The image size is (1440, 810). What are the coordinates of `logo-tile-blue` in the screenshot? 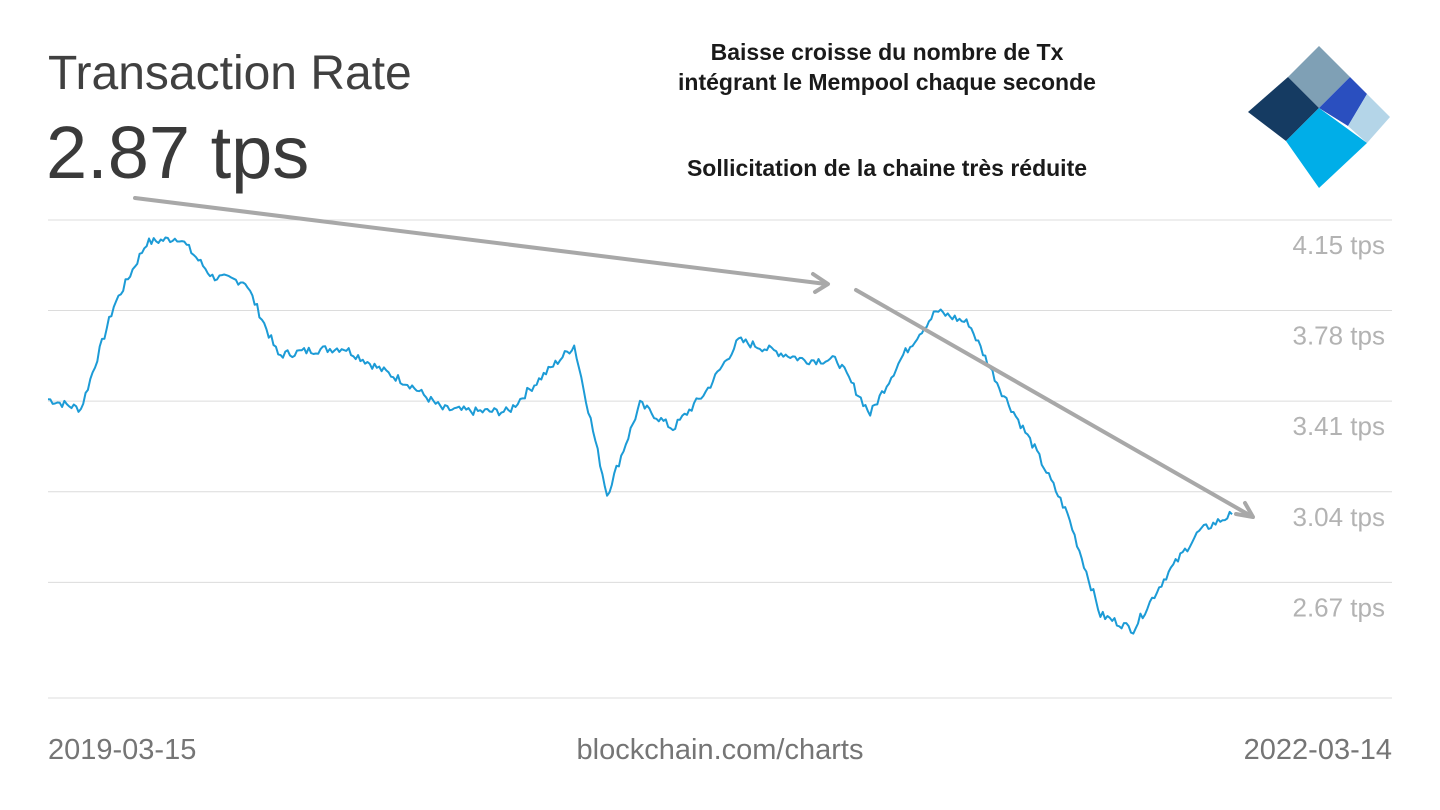 It's located at (1343, 101).